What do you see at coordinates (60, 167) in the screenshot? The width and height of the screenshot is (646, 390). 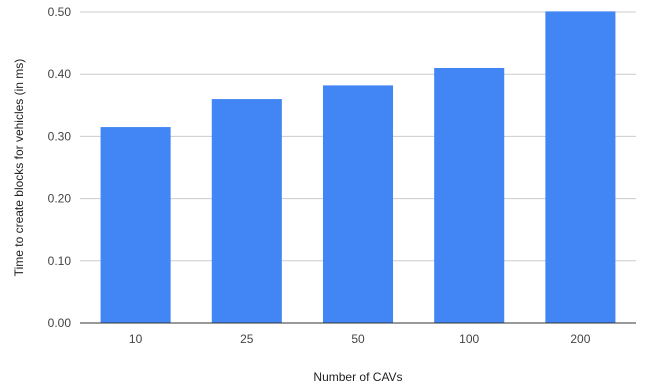 I see `y-tick-labels: 0.00 0.10 0.20 0.30 0.40 0.50` at bounding box center [60, 167].